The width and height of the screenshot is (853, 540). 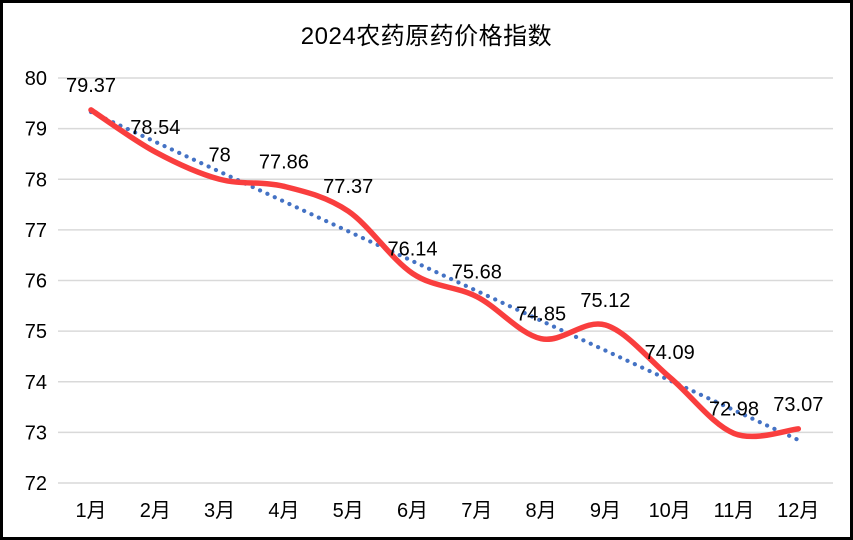 I want to click on x-axis-label: 6月, so click(x=412, y=511).